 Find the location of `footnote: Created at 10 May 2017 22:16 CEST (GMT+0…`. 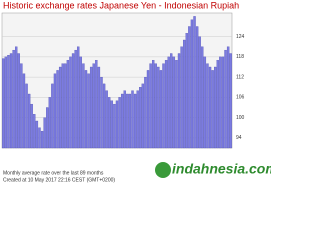

footnote: Created at 10 May 2017 22:16 CEST (GMT+0… is located at coordinates (59, 180).